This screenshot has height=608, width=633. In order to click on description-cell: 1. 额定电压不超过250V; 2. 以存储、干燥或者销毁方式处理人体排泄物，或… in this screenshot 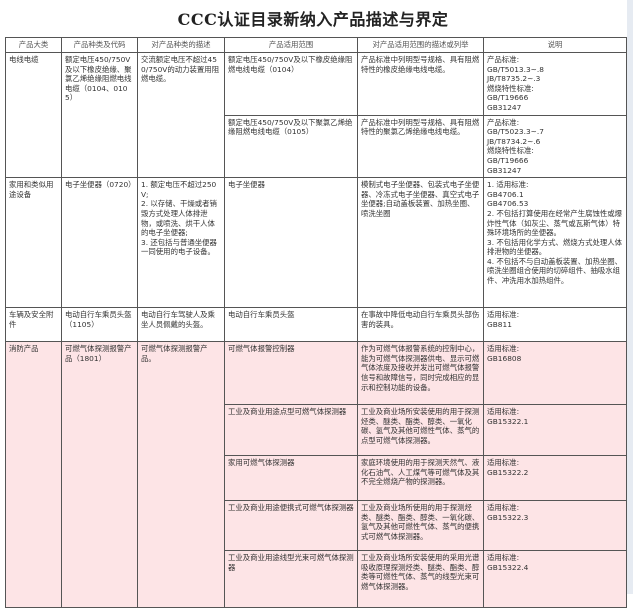, I will do `click(181, 243)`.